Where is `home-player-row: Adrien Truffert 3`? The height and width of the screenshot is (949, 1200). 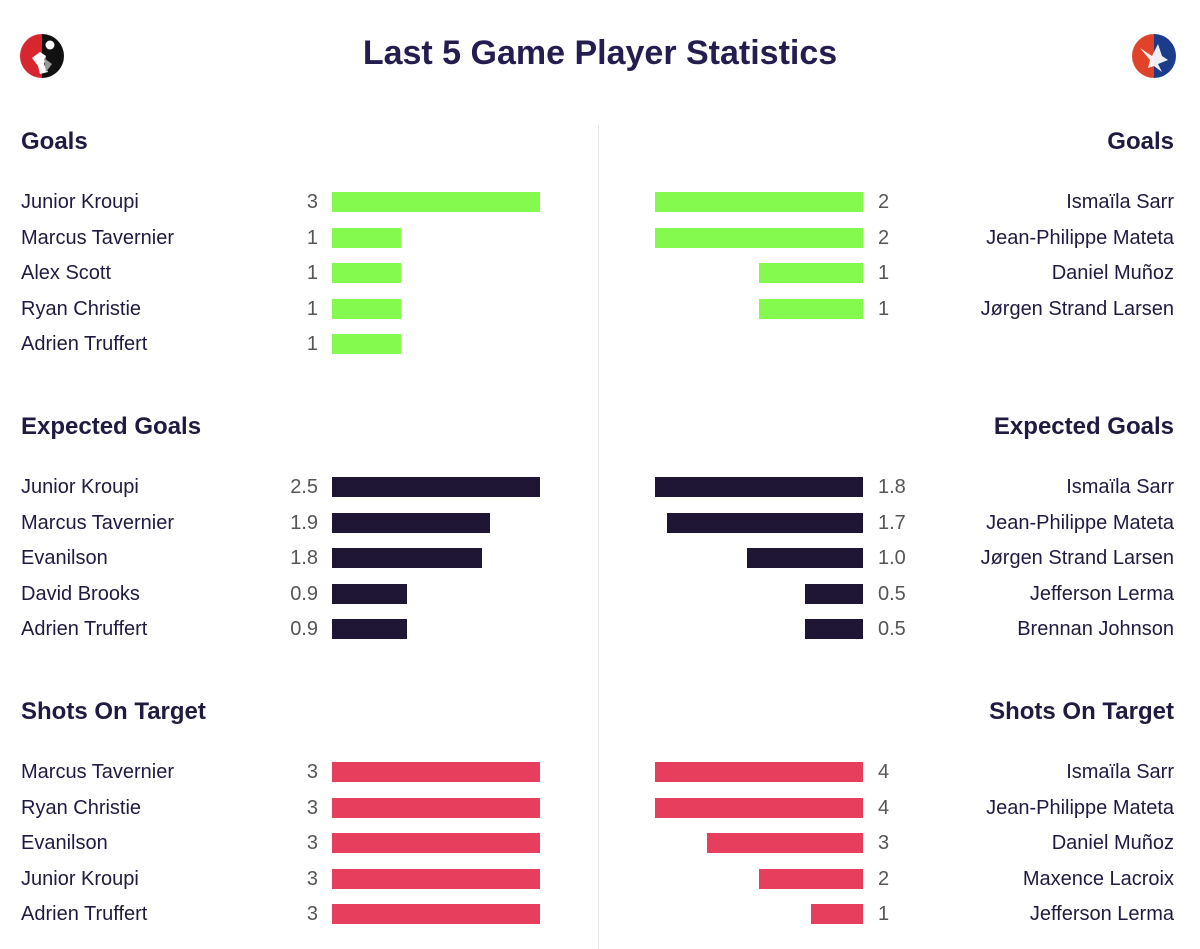 home-player-row: Adrien Truffert 3 is located at coordinates (600, 914).